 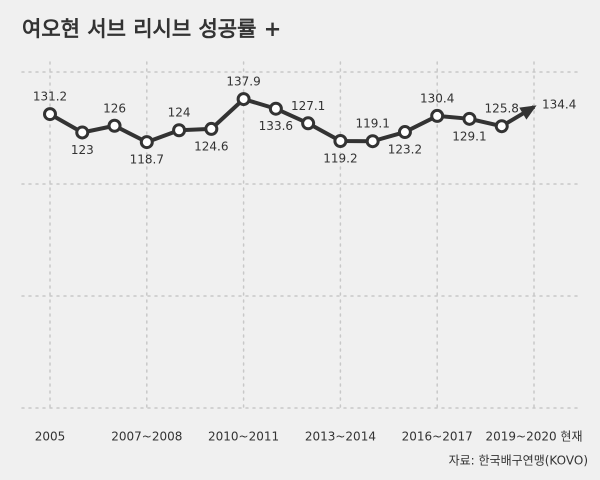 I want to click on data-label: 134.4, so click(x=559, y=104).